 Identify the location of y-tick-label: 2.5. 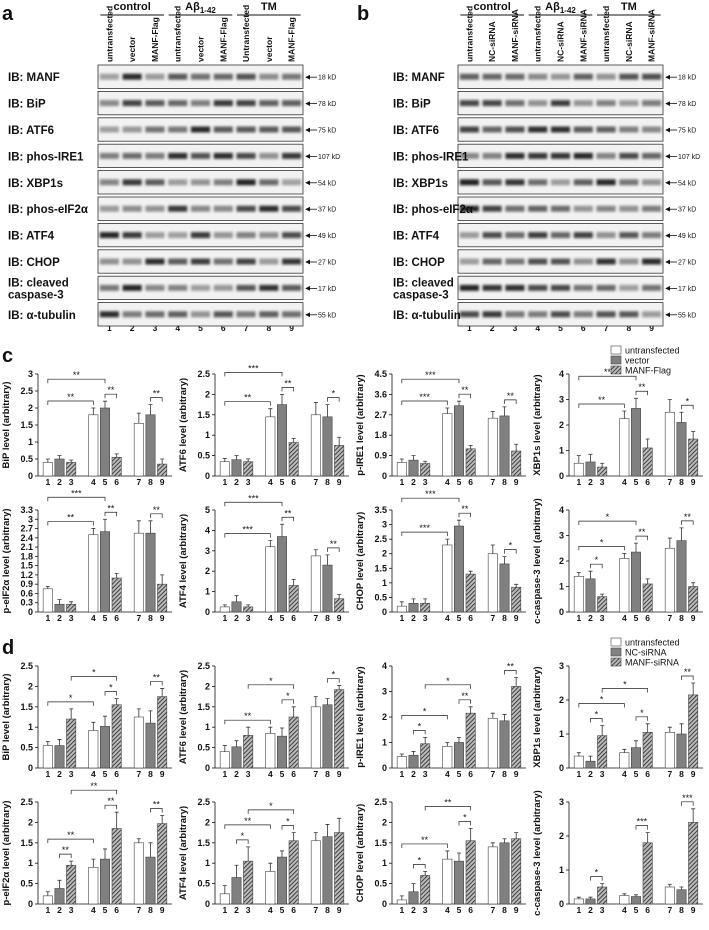
(203, 374).